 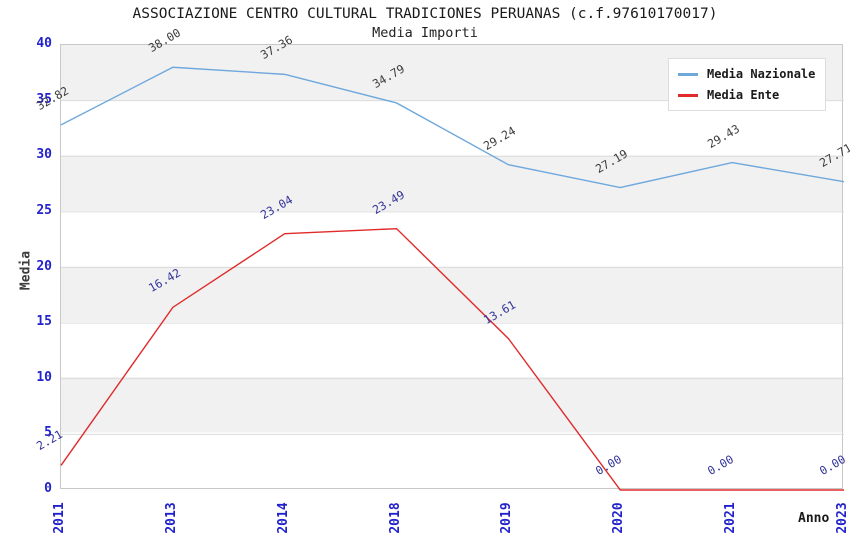 I want to click on legend-item-media-nazionale: Media Nazionale, so click(x=746, y=74).